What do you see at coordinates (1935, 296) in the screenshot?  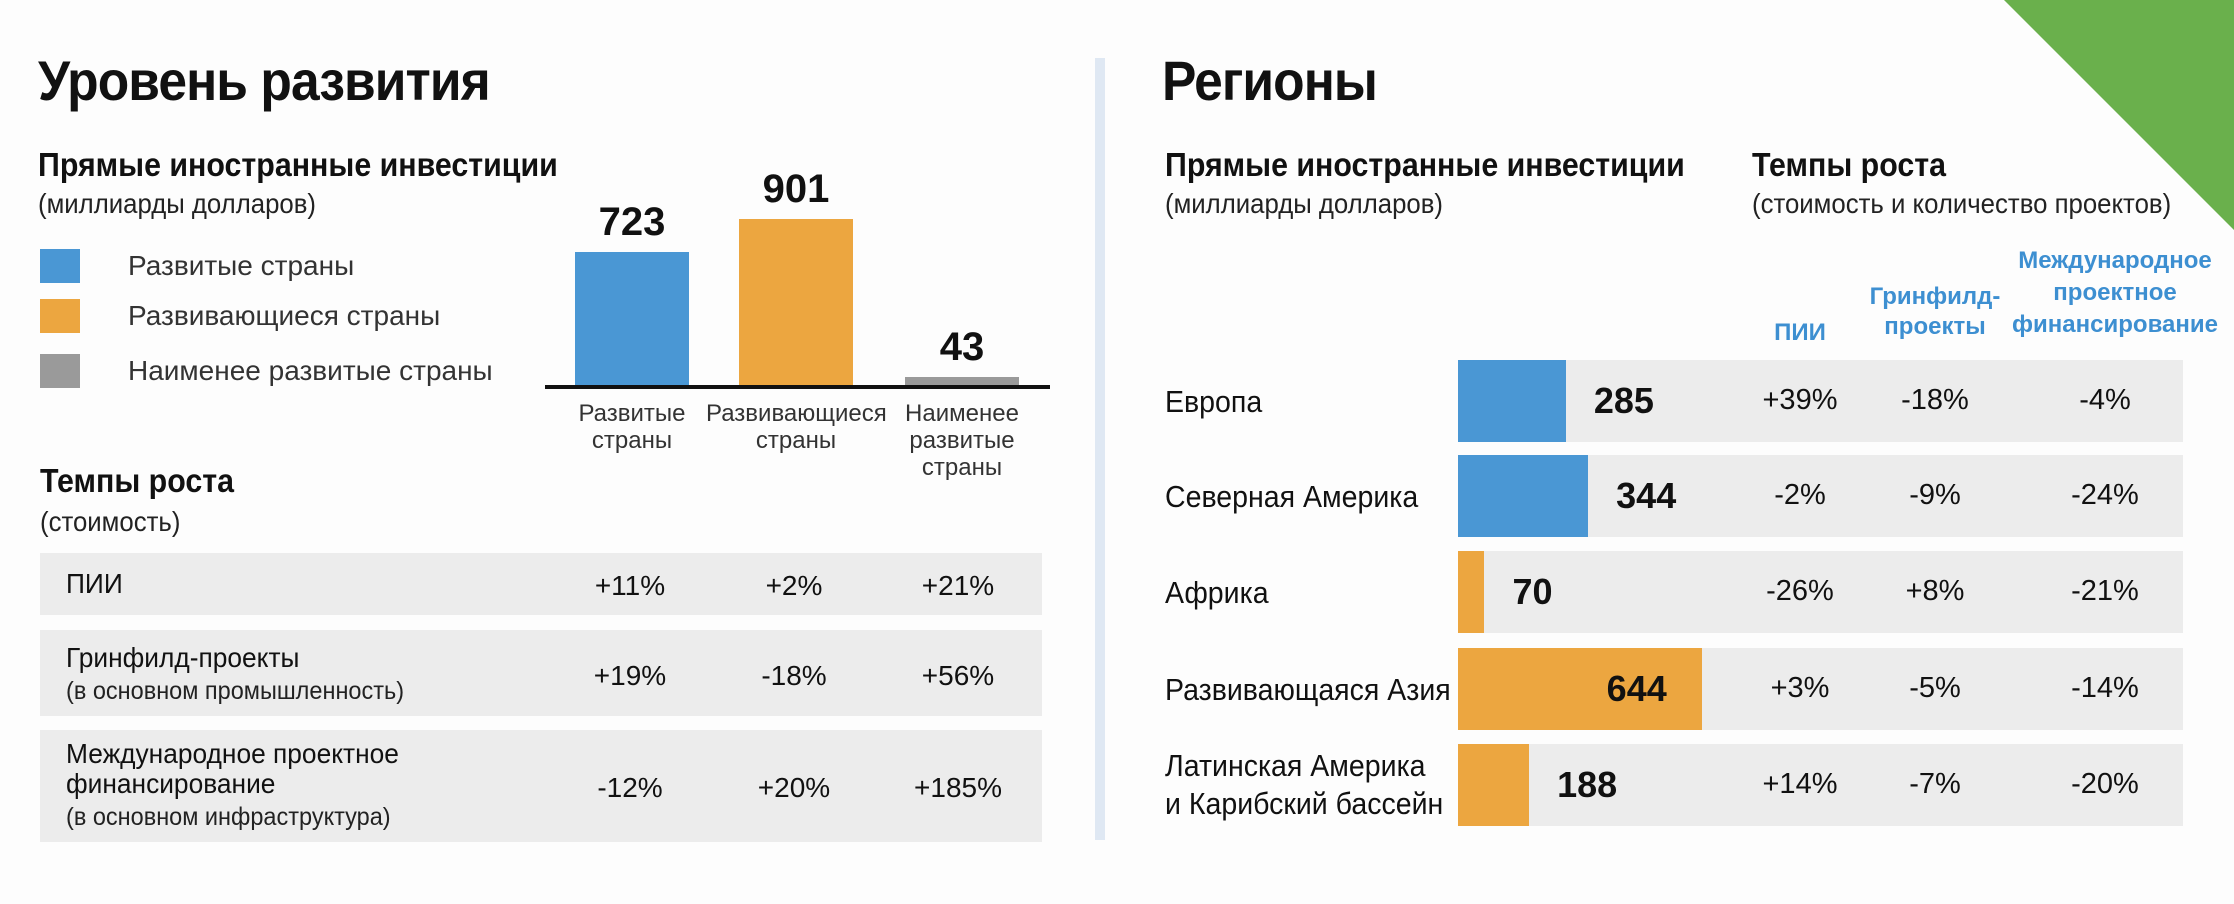 I see `col-head-greenfield-1: Гринфилд-` at bounding box center [1935, 296].